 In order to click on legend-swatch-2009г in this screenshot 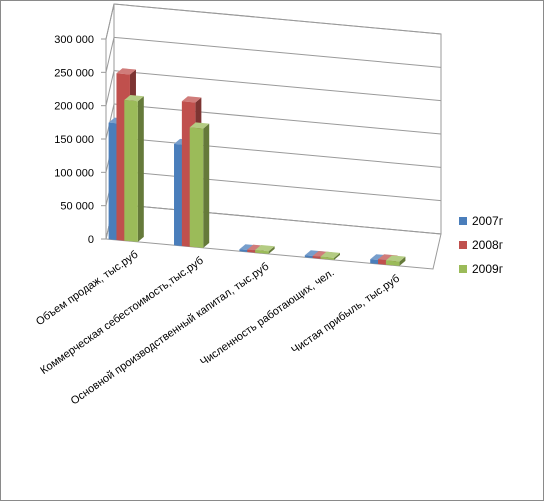, I will do `click(463, 269)`.